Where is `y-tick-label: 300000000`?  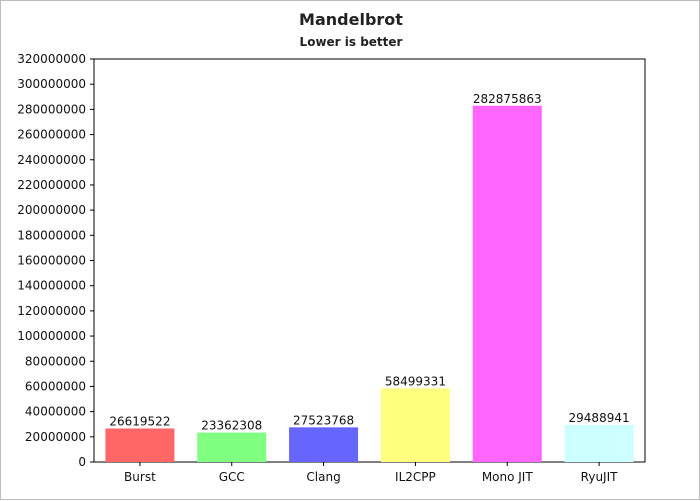
y-tick-label: 300000000 is located at coordinates (51, 84).